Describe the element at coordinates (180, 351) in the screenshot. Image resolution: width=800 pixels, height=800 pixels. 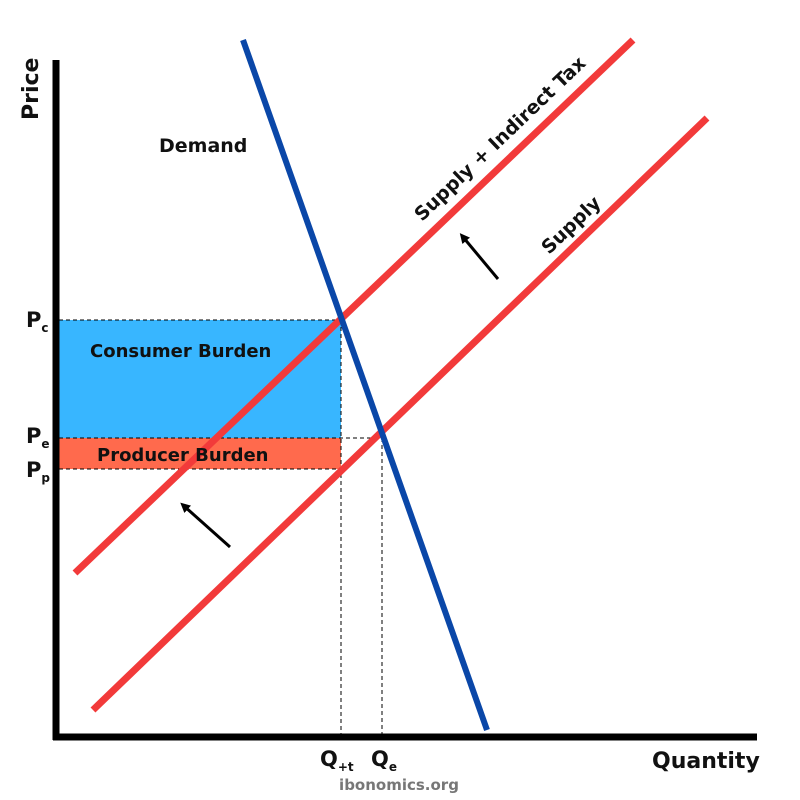
I see `consumer-burden-label: Consumer Burden` at that location.